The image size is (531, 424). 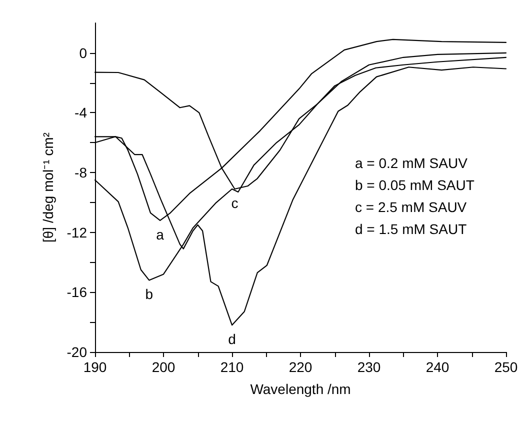 I want to click on series-label: c, so click(x=234, y=202).